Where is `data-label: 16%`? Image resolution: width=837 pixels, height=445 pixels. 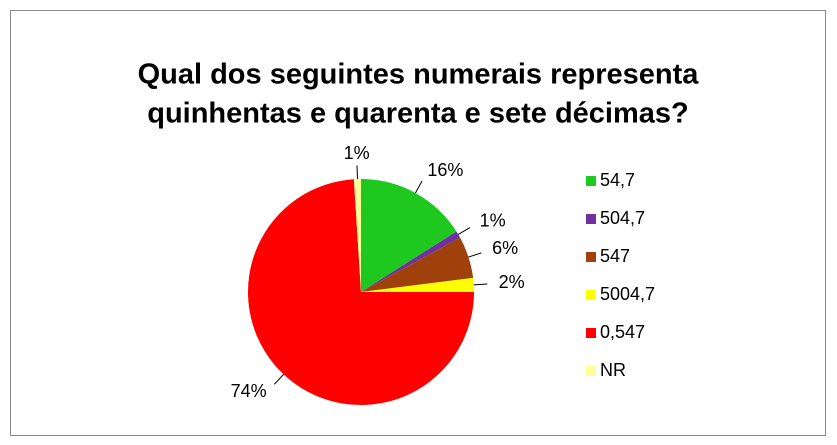
data-label: 16% is located at coordinates (445, 170).